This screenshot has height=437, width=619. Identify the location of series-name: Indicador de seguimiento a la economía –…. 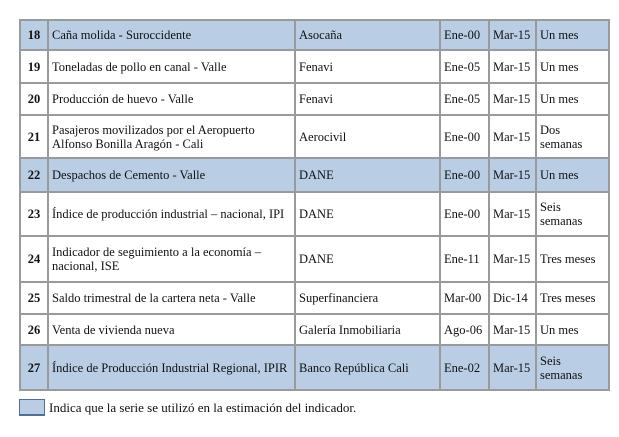
(171, 259).